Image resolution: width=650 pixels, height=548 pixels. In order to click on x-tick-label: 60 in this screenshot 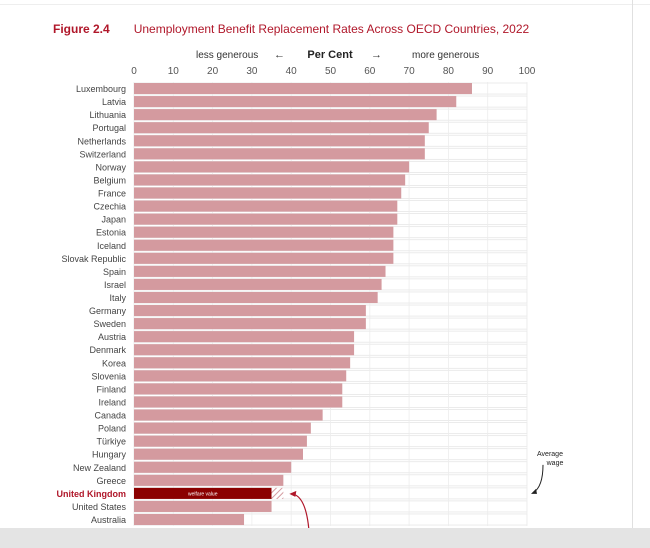, I will do `click(370, 71)`.